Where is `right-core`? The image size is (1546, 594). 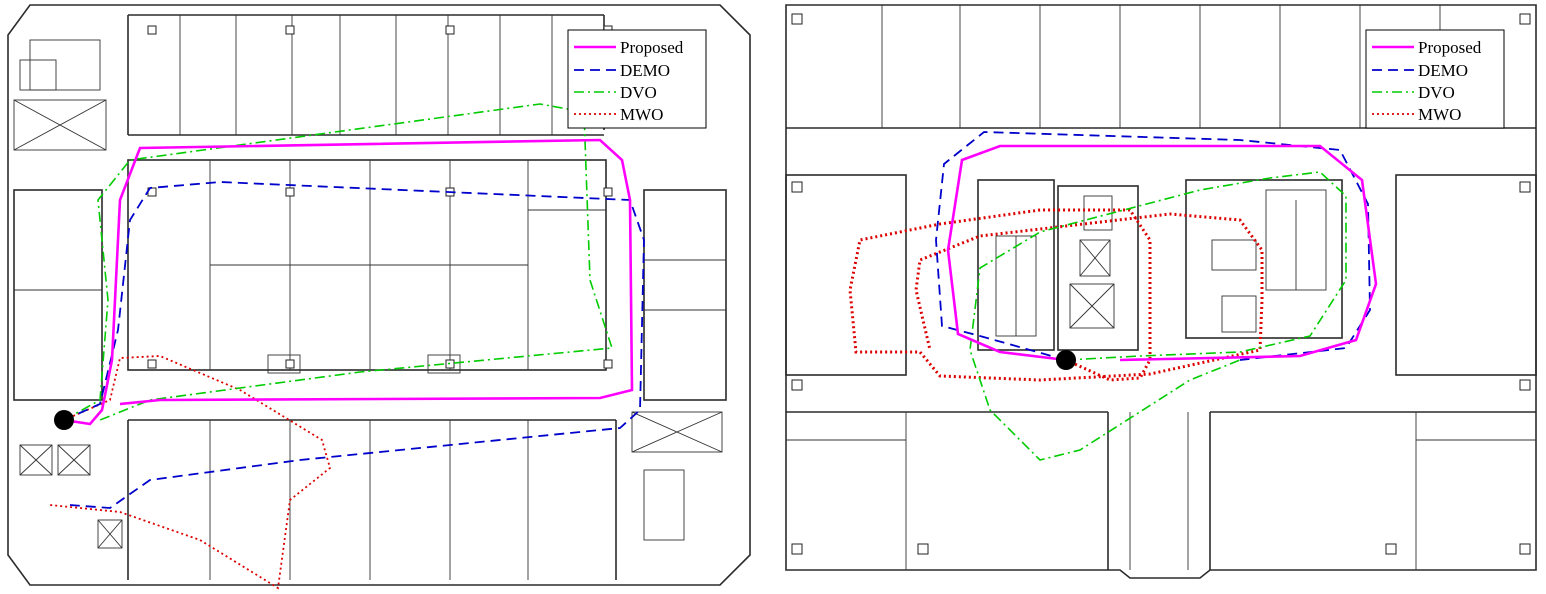
right-core is located at coordinates (1160, 265).